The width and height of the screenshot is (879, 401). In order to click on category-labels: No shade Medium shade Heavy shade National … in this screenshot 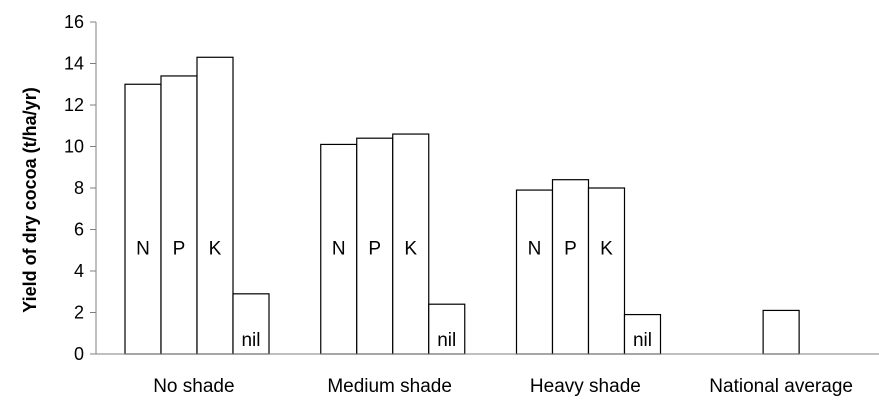, I will do `click(503, 386)`.